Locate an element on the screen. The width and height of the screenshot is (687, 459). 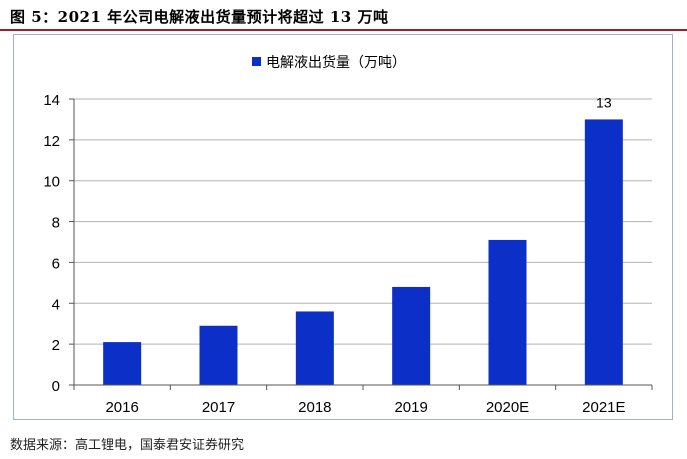
y-tick-label: 4 is located at coordinates (56, 304).